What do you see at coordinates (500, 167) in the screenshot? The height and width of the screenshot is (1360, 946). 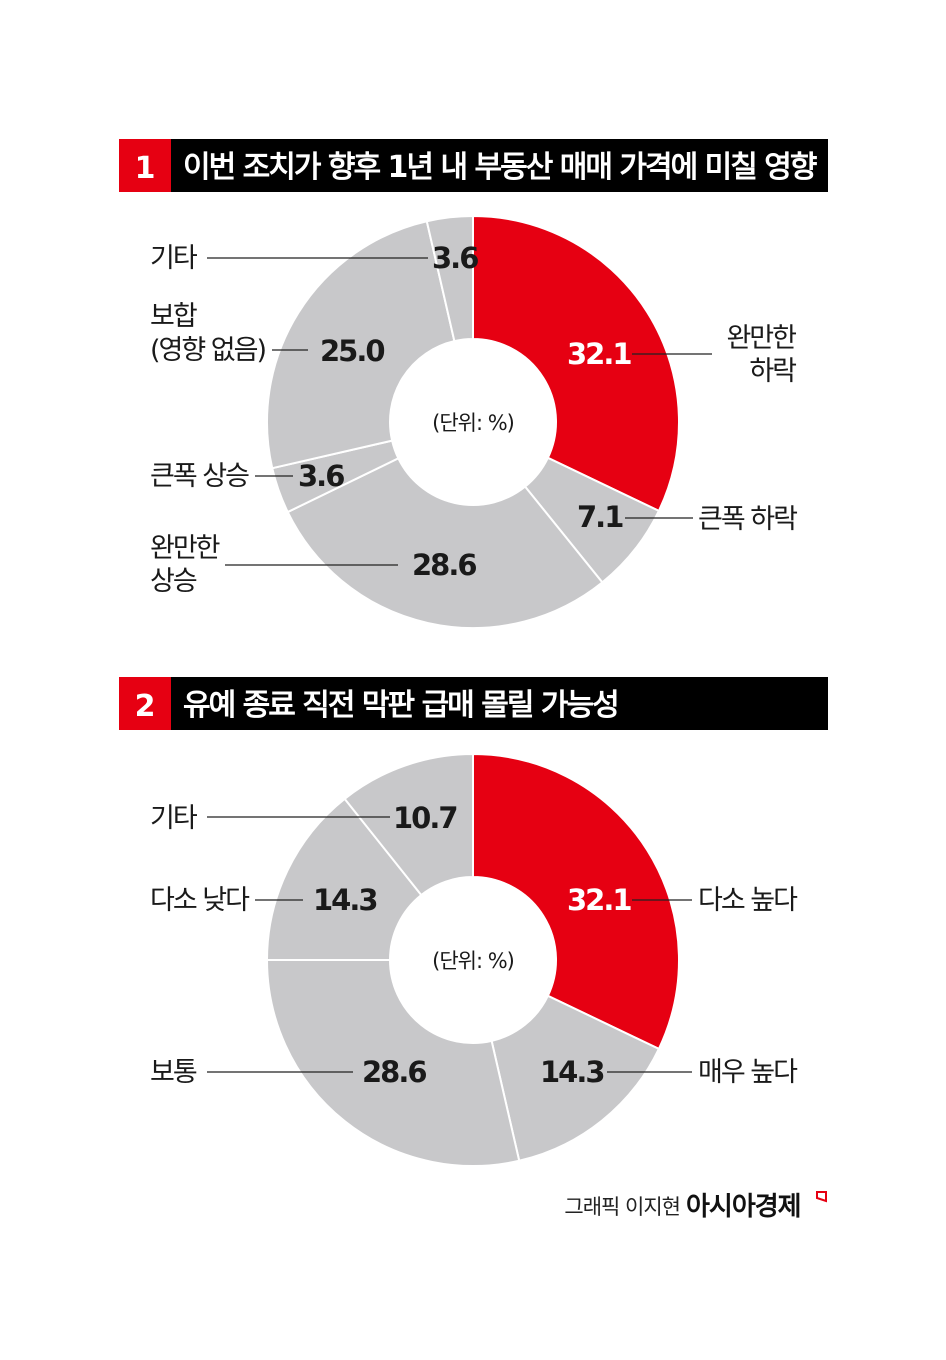 I see `chart-title: 이번 조치가 향후 1년 내 부동산 매매 가격에 미칠 영향` at bounding box center [500, 167].